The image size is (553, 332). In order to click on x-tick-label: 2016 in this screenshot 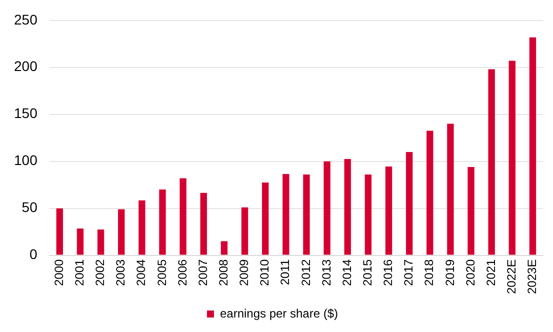, I will do `click(388, 272)`.